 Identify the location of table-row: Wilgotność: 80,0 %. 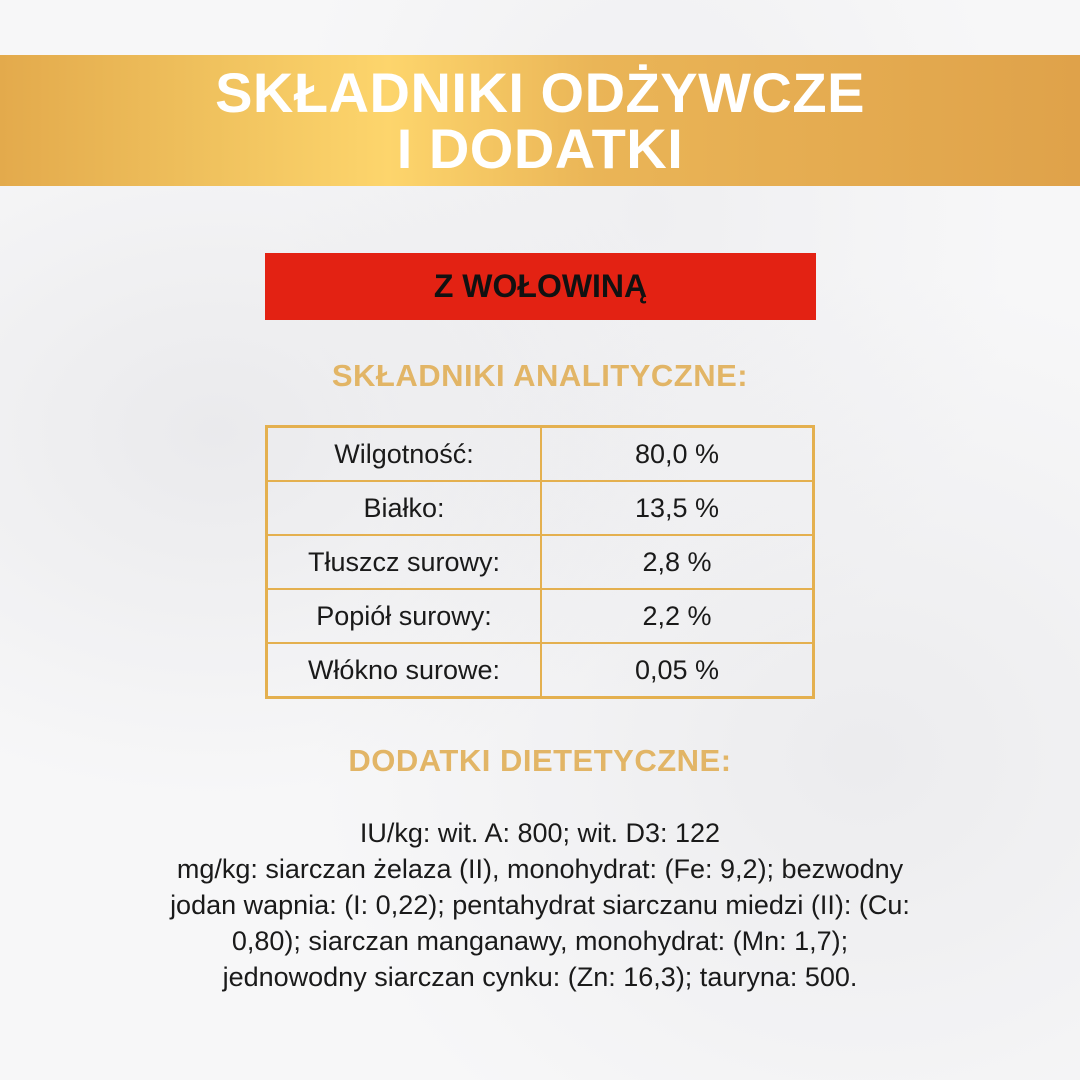
(540, 453).